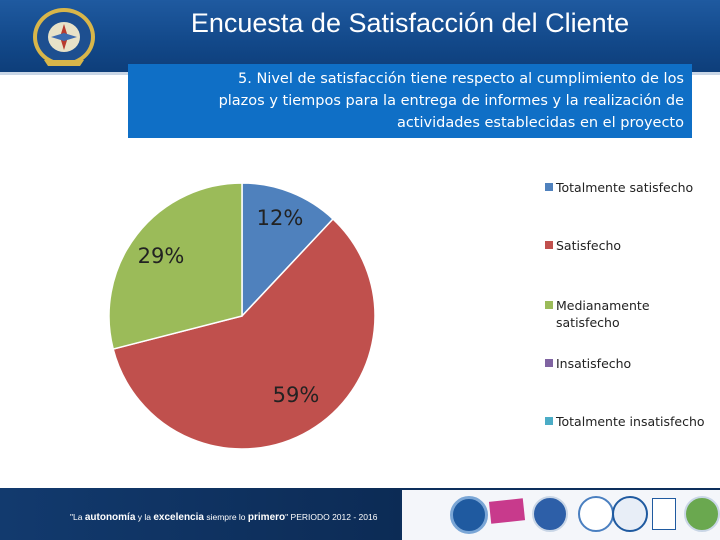 The width and height of the screenshot is (720, 540). Describe the element at coordinates (594, 363) in the screenshot. I see `legend-label: Insatisfecho` at that location.